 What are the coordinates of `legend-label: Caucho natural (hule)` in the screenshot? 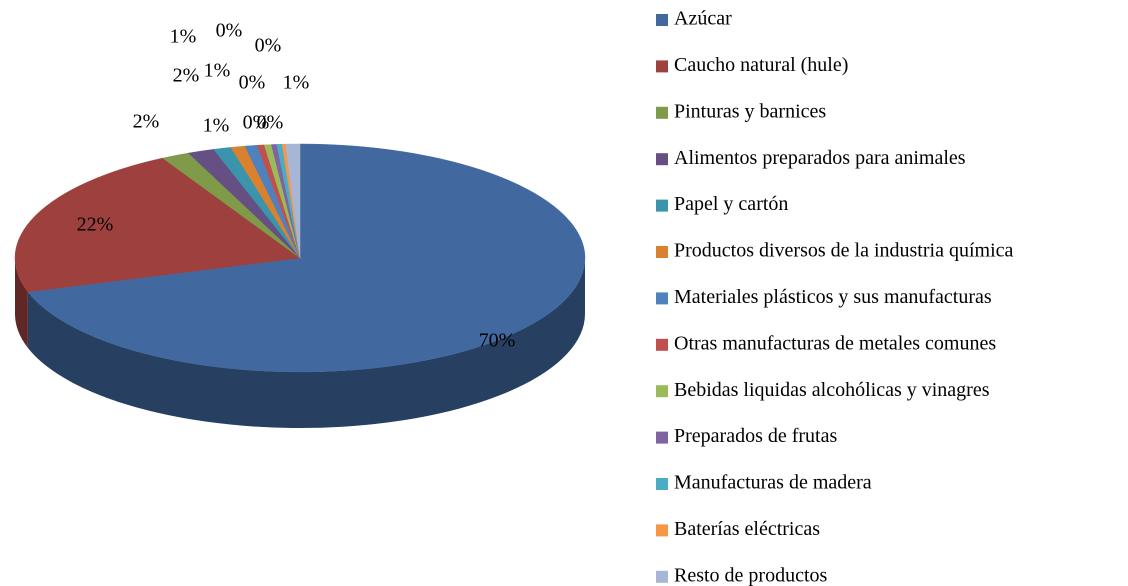 It's located at (761, 65).